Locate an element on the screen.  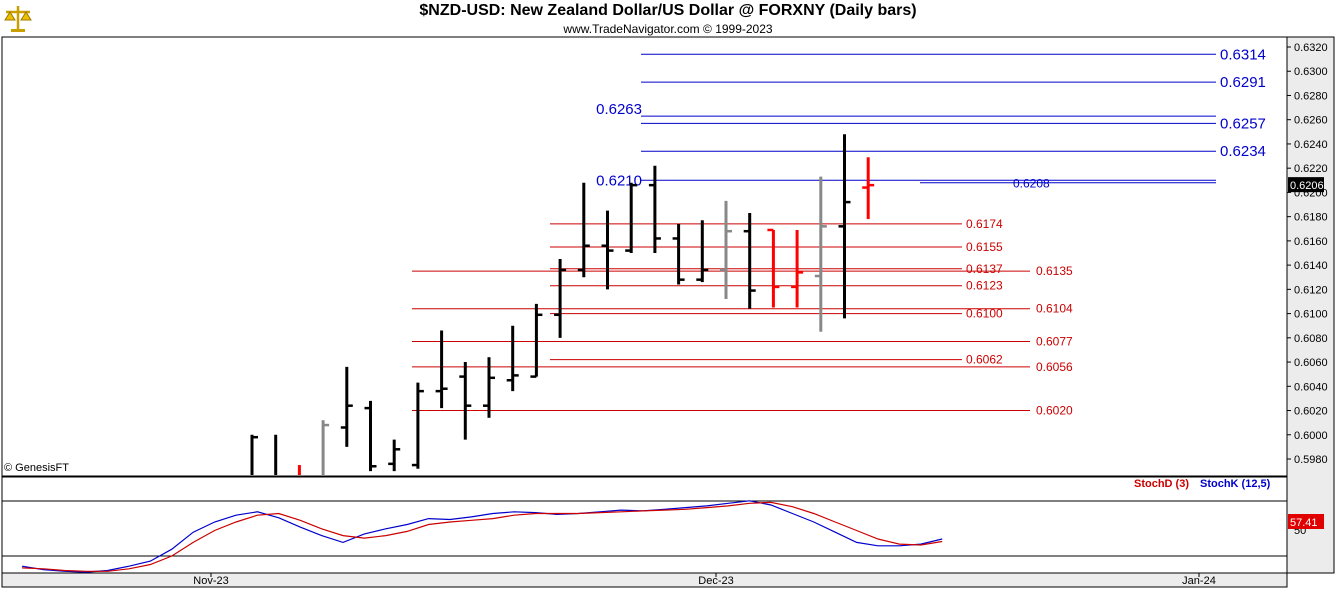
level-label-0.6056: 0.6056 is located at coordinates (1054, 367).